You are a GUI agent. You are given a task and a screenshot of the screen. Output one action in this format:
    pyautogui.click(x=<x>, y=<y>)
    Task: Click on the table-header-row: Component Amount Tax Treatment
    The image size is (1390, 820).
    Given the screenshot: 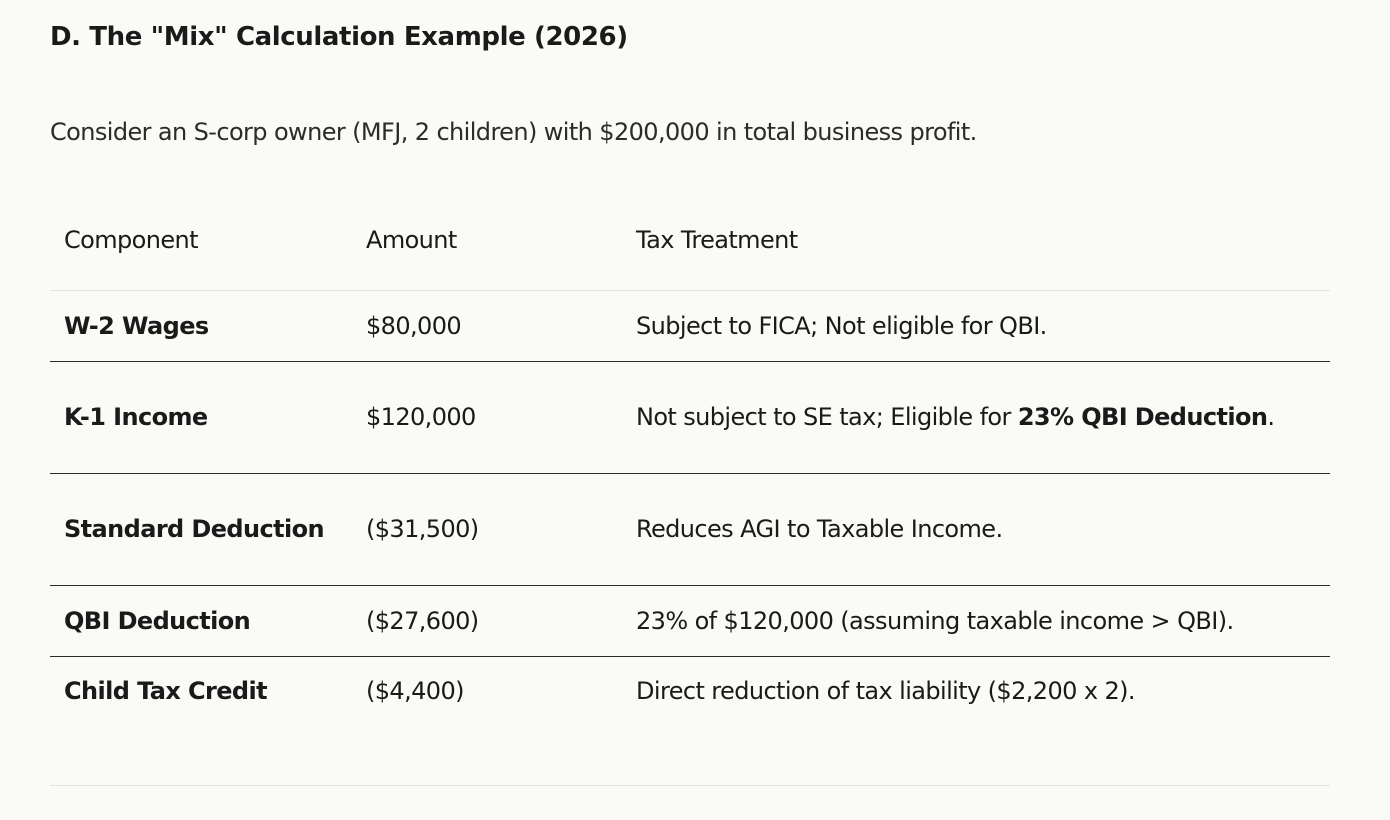 What is the action you would take?
    pyautogui.click(x=690, y=240)
    